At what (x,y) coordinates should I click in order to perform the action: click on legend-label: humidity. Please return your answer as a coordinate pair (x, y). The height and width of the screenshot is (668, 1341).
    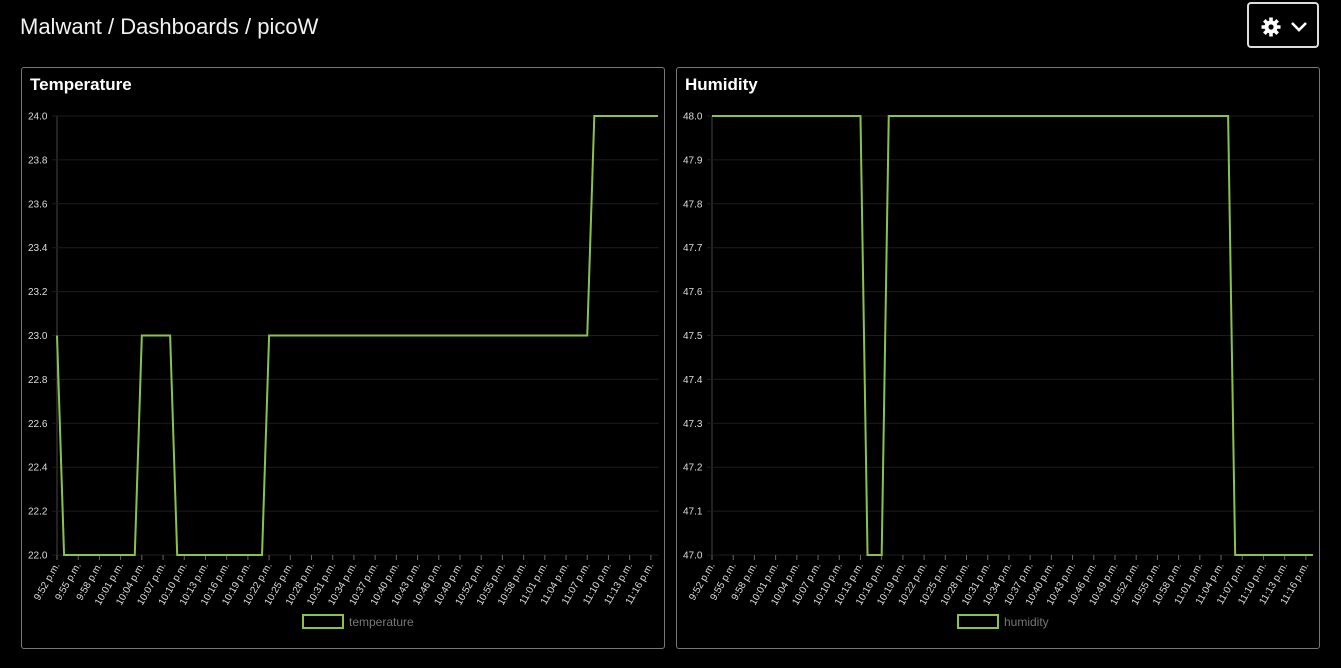
    Looking at the image, I should click on (1026, 622).